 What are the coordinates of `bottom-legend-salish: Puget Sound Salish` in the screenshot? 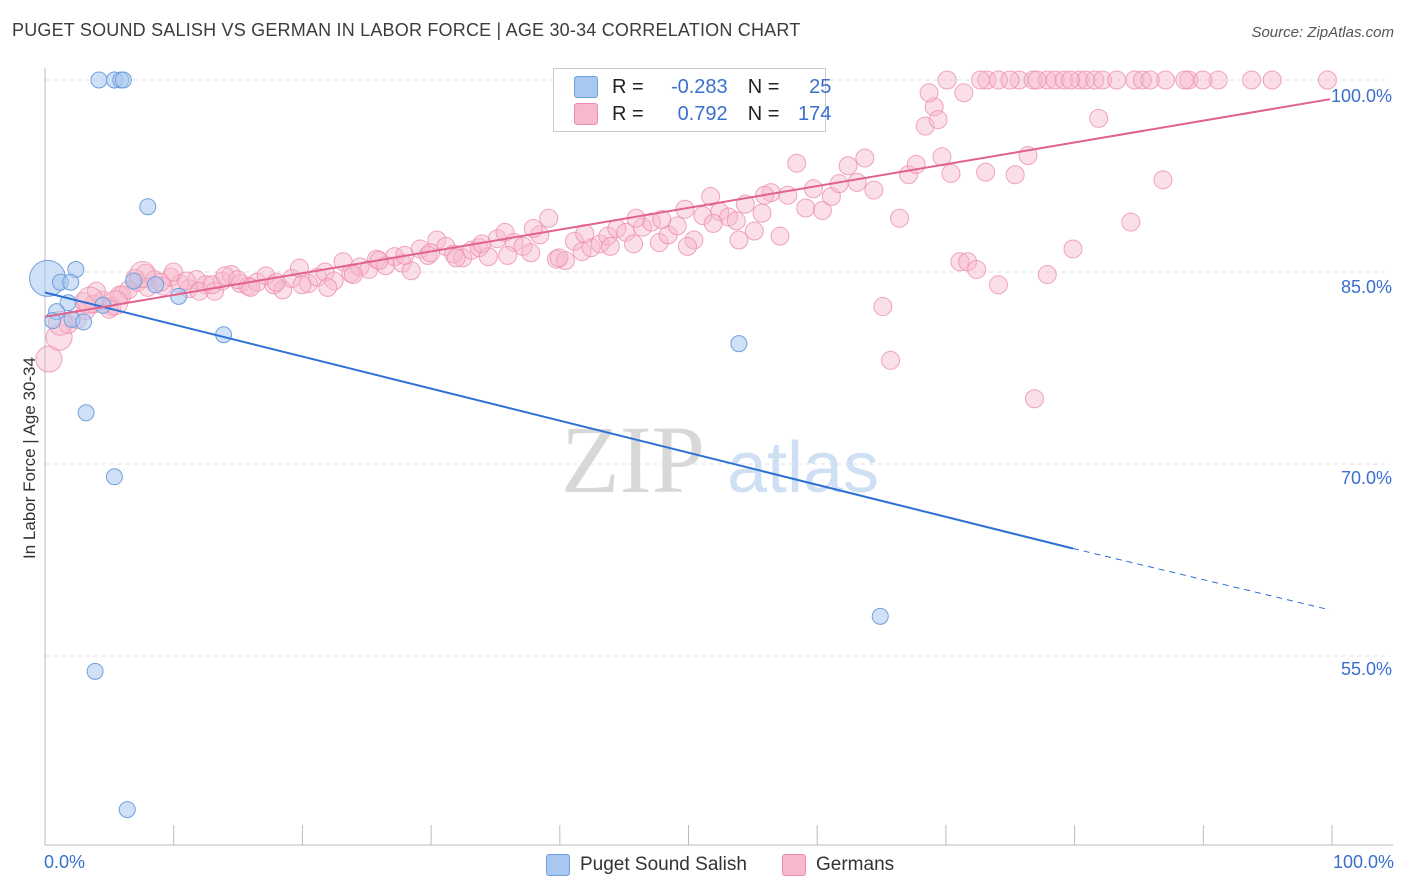 It's located at (646, 865).